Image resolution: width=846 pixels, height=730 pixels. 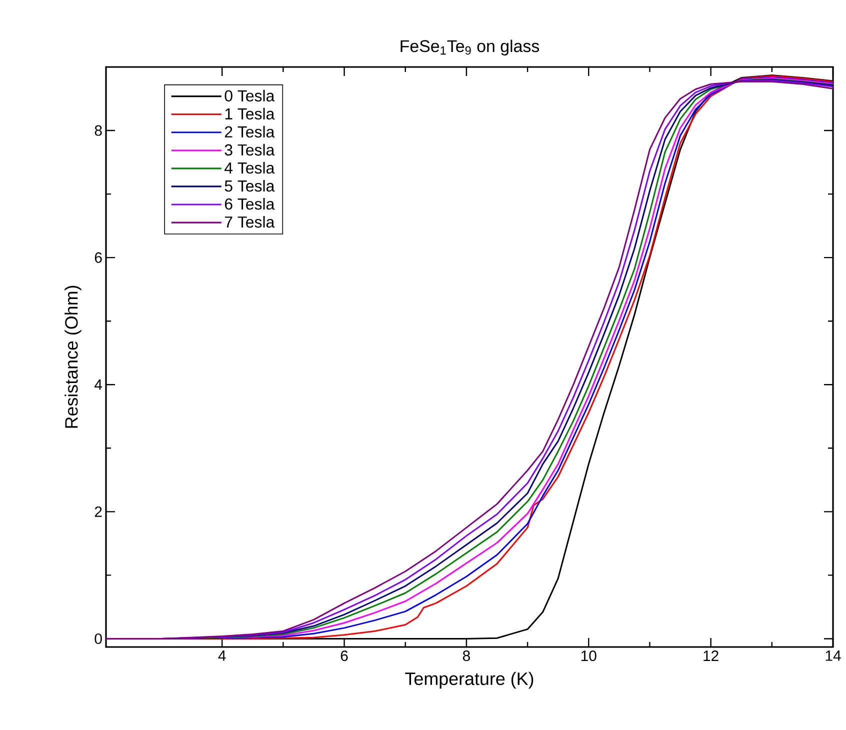 I want to click on x-tick-label: 14, so click(x=833, y=655).